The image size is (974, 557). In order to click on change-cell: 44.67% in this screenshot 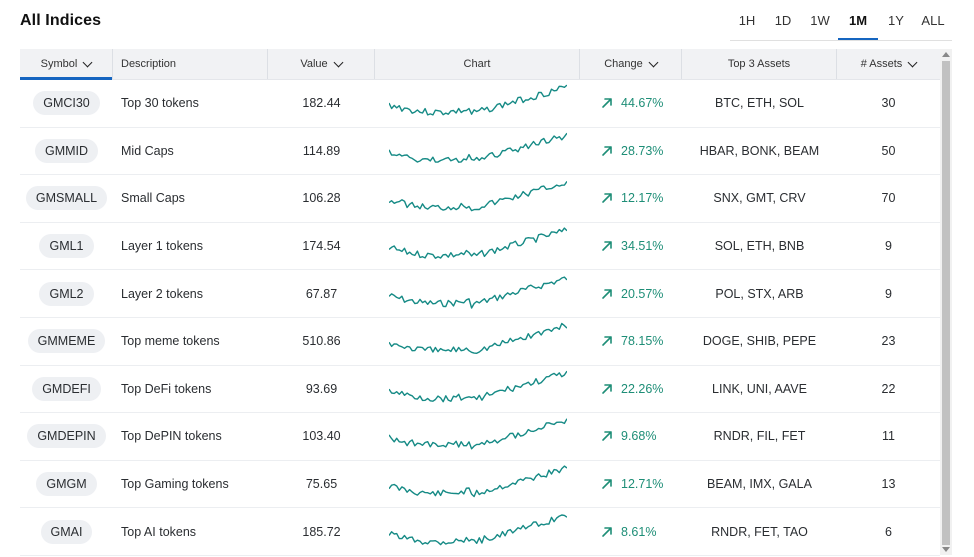, I will do `click(631, 103)`.